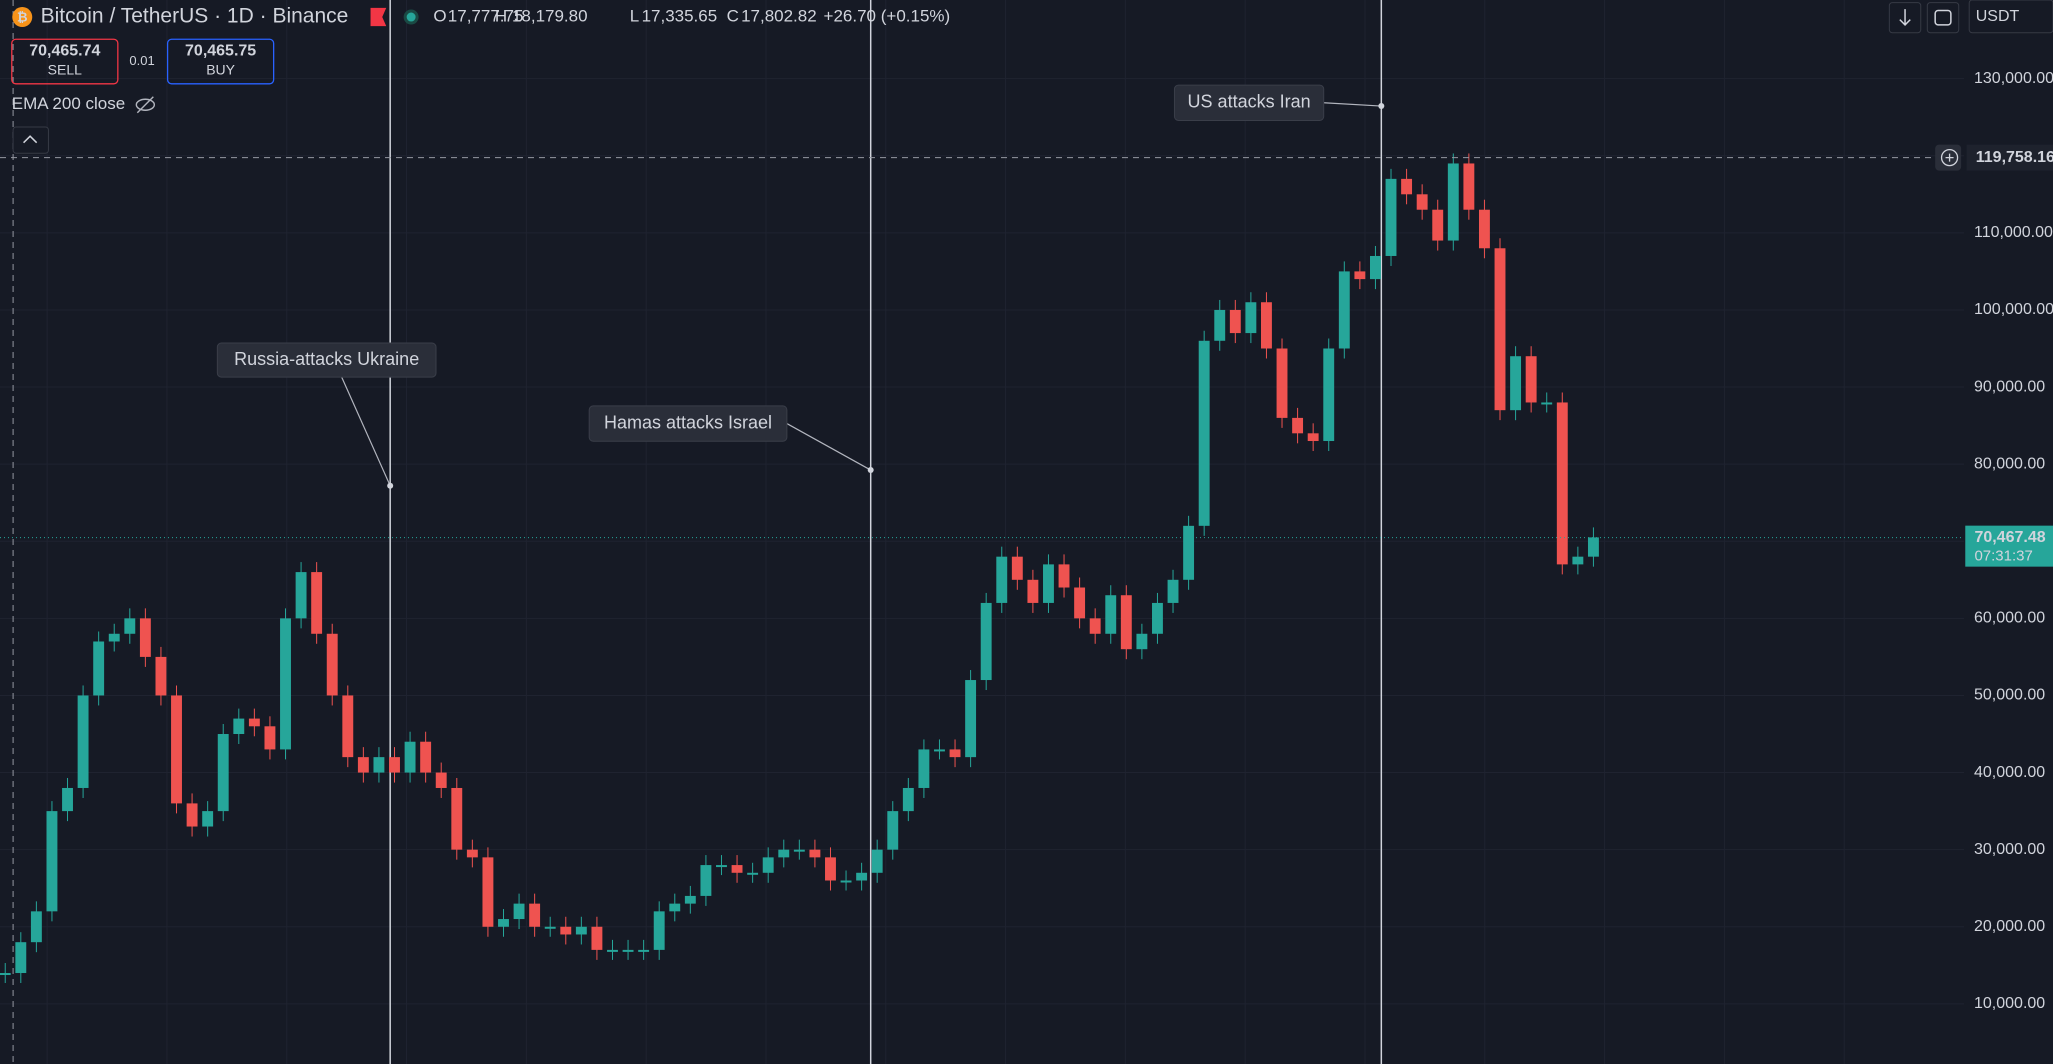 The width and height of the screenshot is (2053, 1064). I want to click on crosshair-plus-icon, so click(1949, 157).